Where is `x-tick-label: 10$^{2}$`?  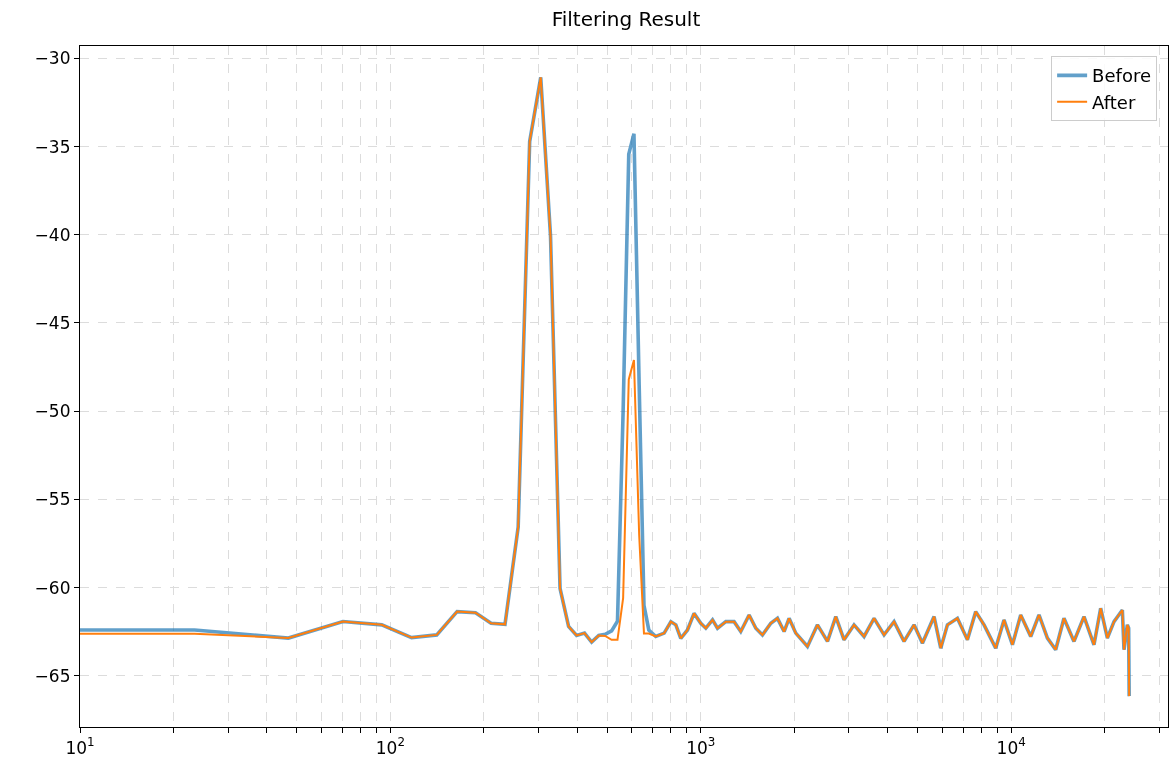 x-tick-label: 10$^{2}$ is located at coordinates (390, 746).